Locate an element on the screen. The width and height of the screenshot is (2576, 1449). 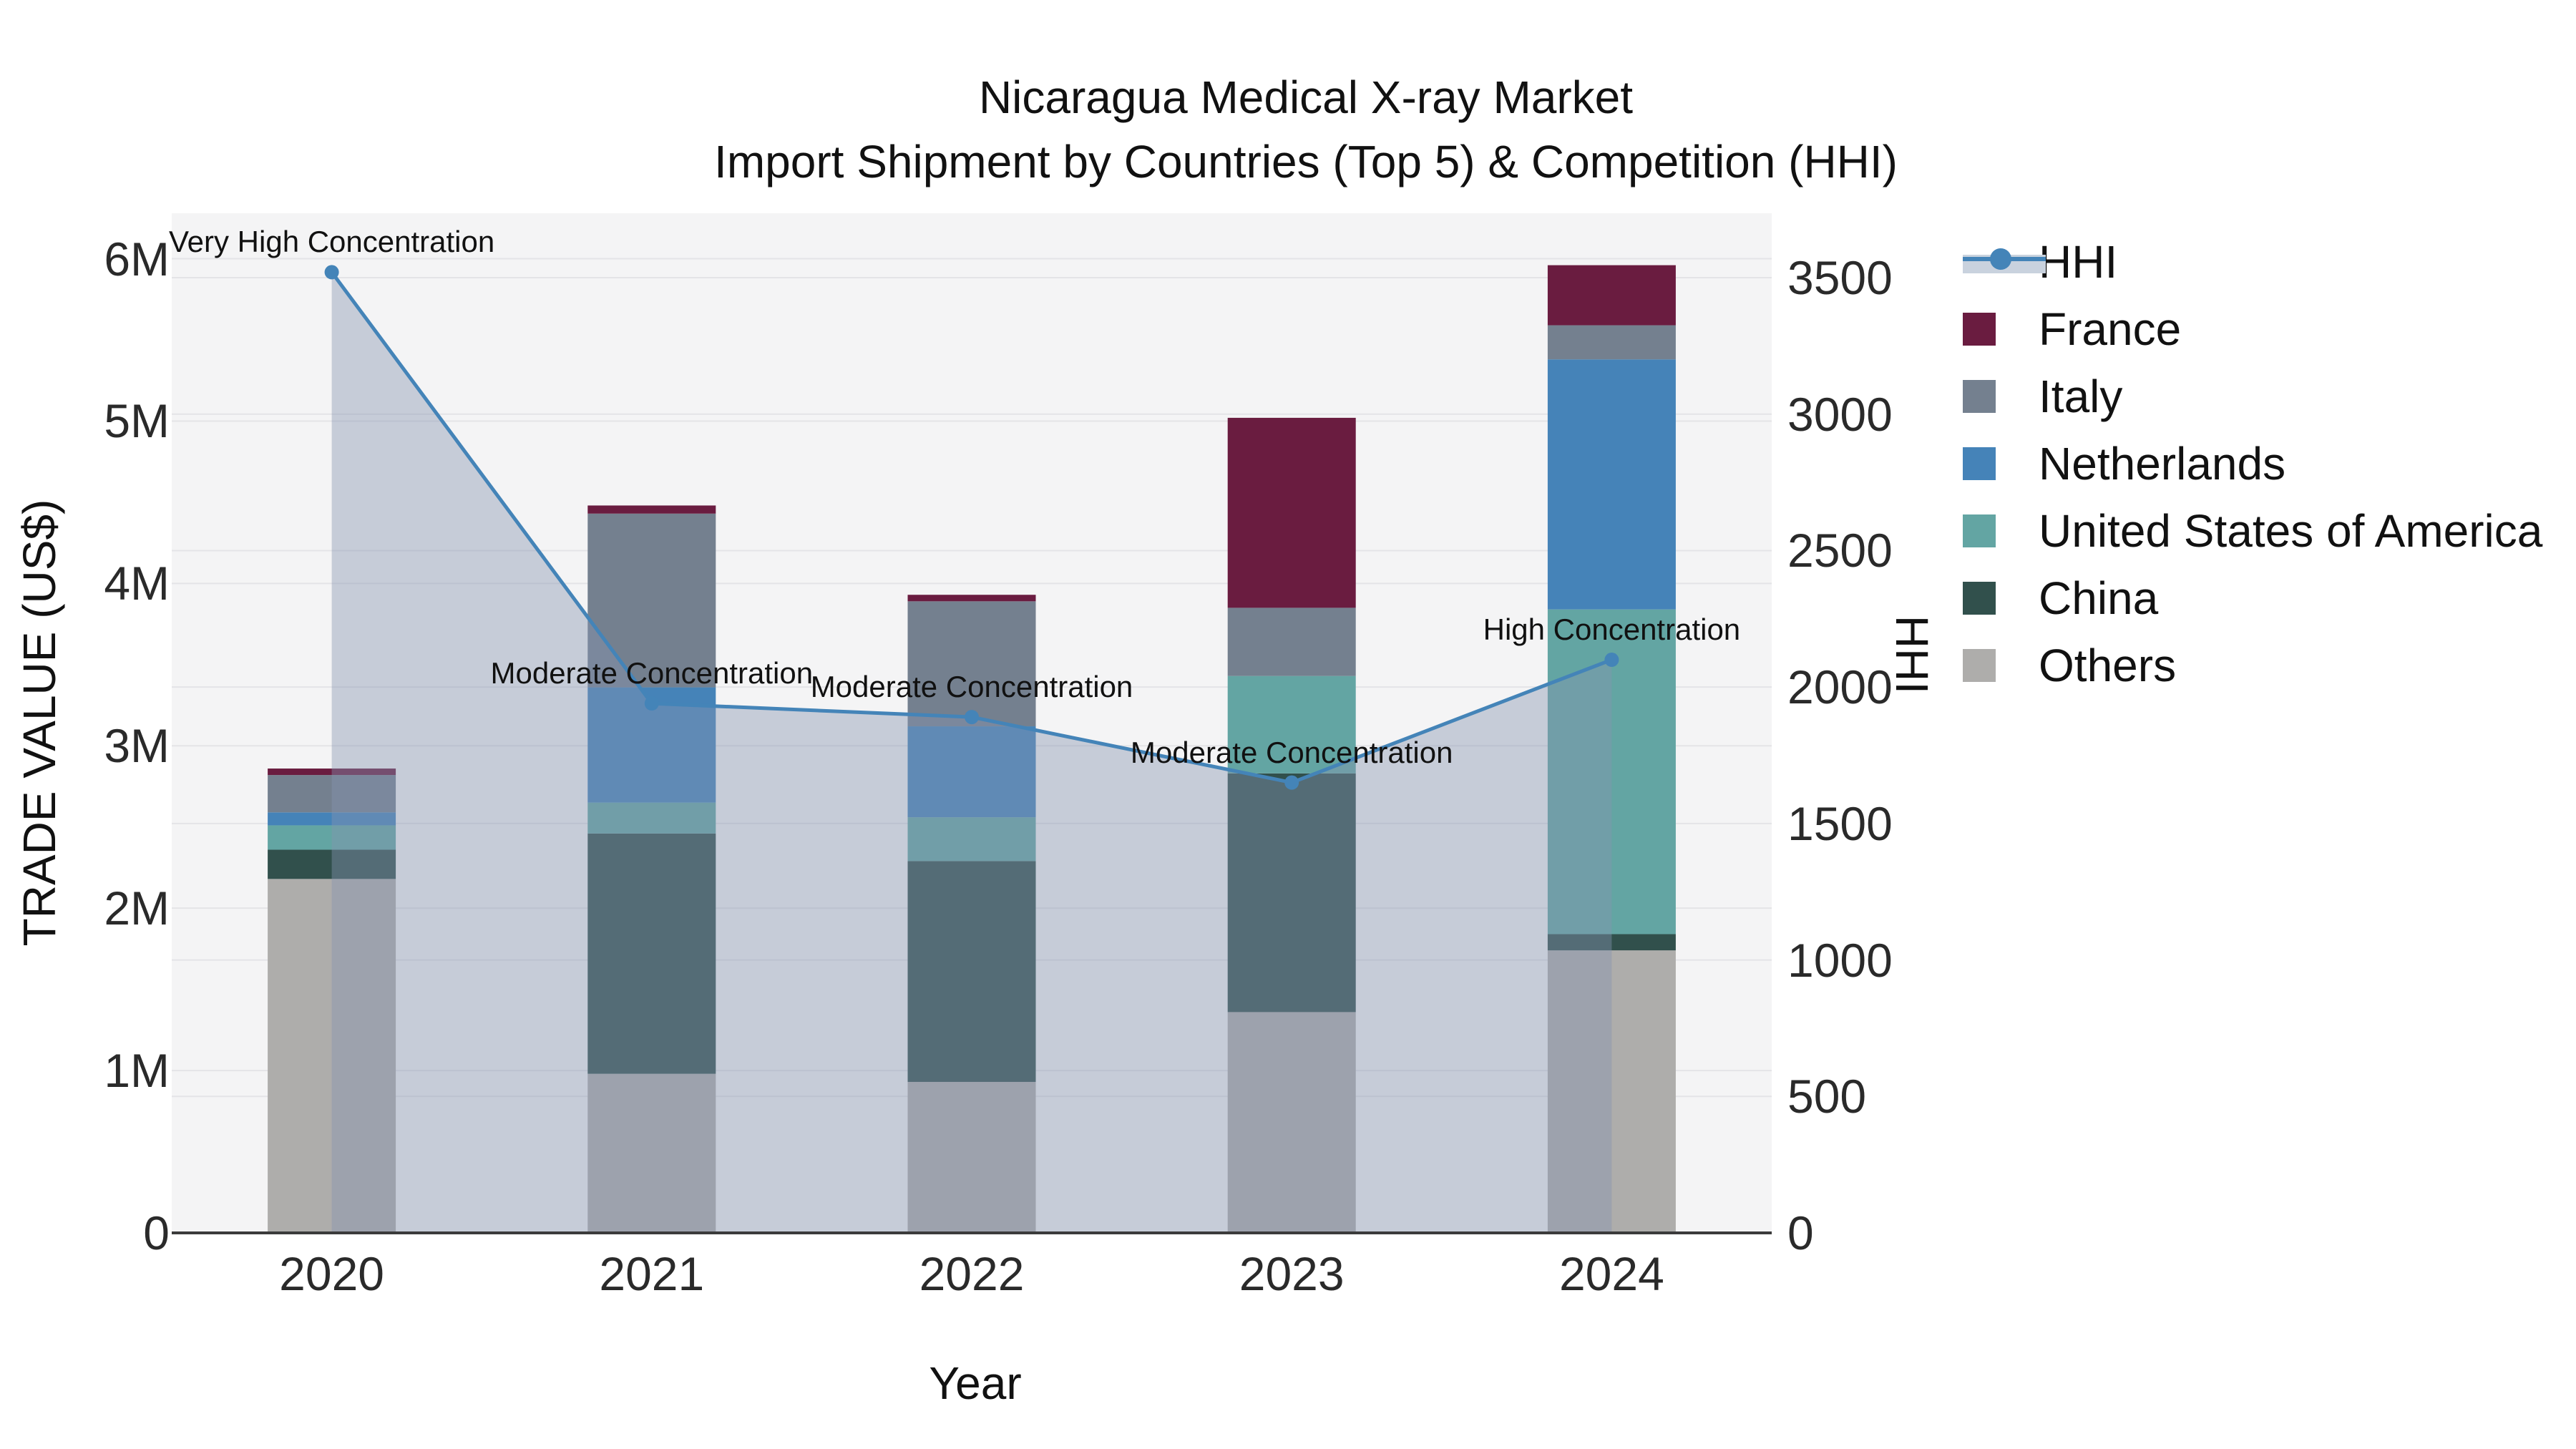
x-tick-2020: 2020 is located at coordinates (331, 1273).